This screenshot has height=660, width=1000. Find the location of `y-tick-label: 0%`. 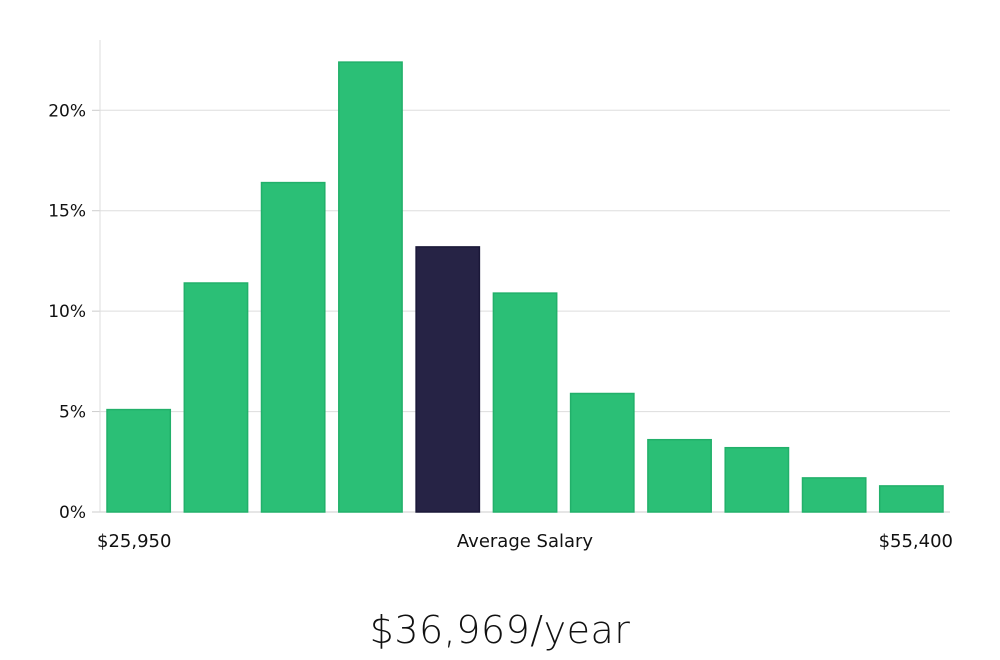

y-tick-label: 0% is located at coordinates (72, 513).